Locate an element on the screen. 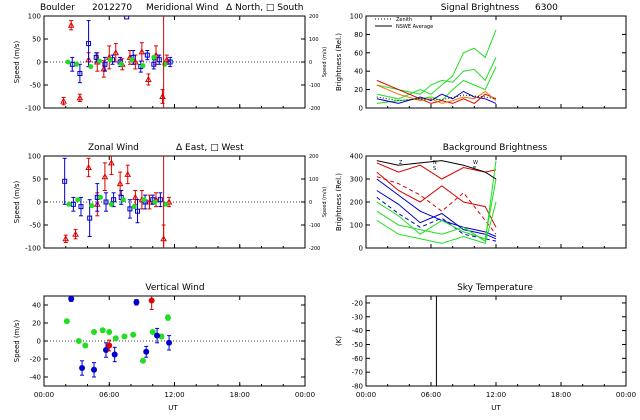 Image resolution: width=640 pixels, height=420 pixels. zonal-rtick-label: 100 is located at coordinates (314, 180).